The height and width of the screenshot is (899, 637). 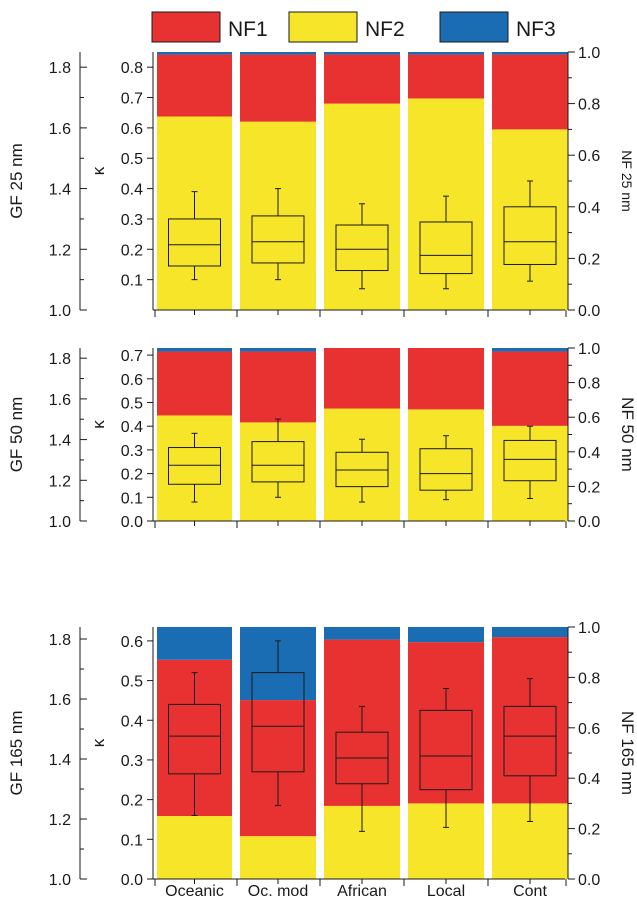 What do you see at coordinates (16, 752) in the screenshot?
I see `gf-axis-title: GF 165 nm` at bounding box center [16, 752].